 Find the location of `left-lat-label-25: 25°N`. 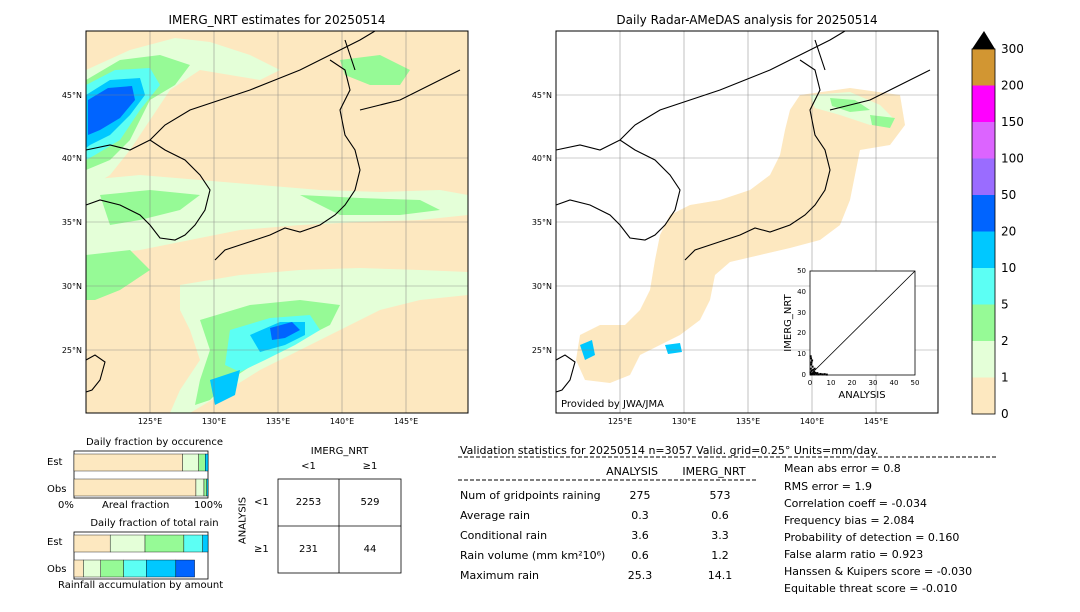

left-lat-label-25: 25°N is located at coordinates (72, 350).